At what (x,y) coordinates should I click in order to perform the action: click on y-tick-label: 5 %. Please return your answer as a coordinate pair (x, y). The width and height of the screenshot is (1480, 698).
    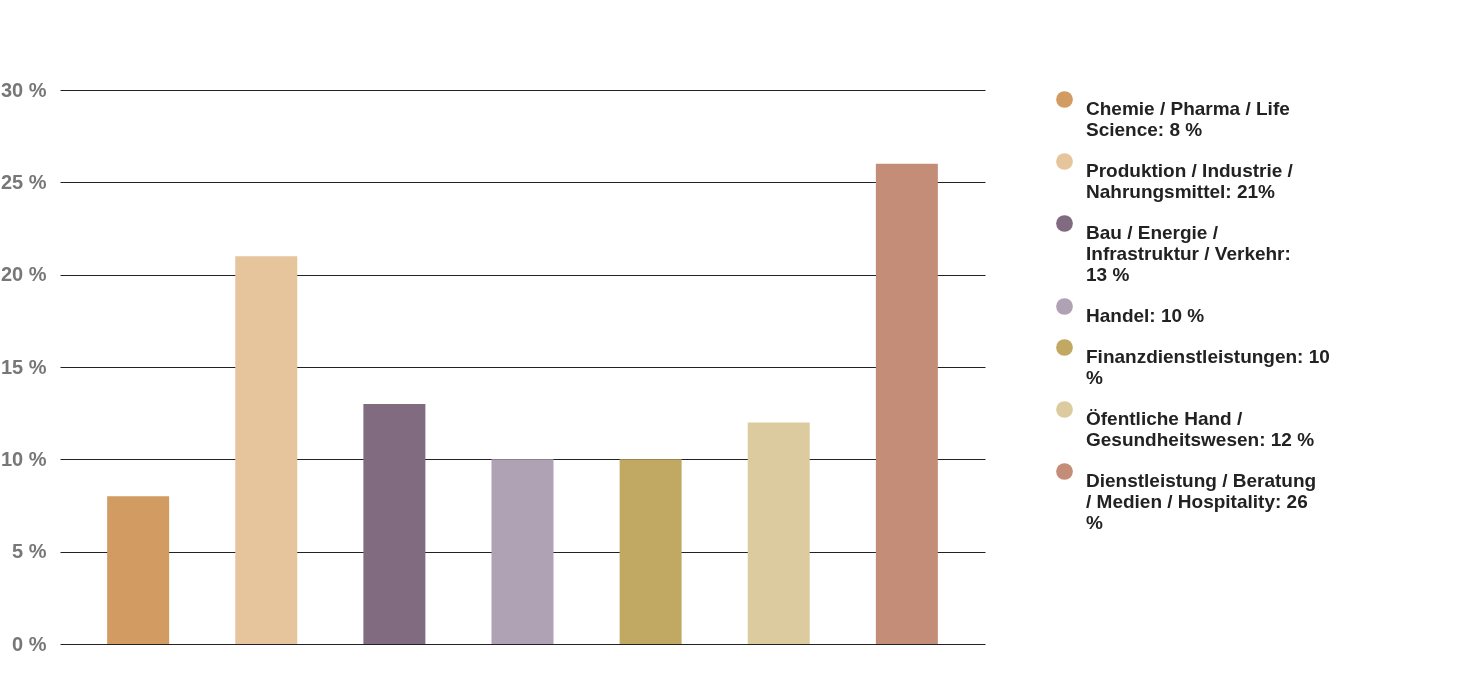
    Looking at the image, I should click on (29, 551).